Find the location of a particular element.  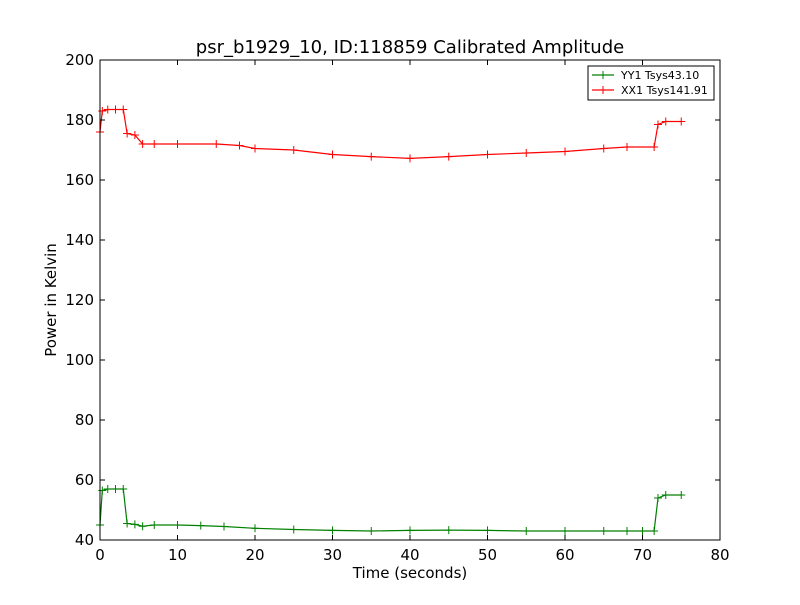

legend-label: XX1 Tsys141.91 is located at coordinates (664, 90).